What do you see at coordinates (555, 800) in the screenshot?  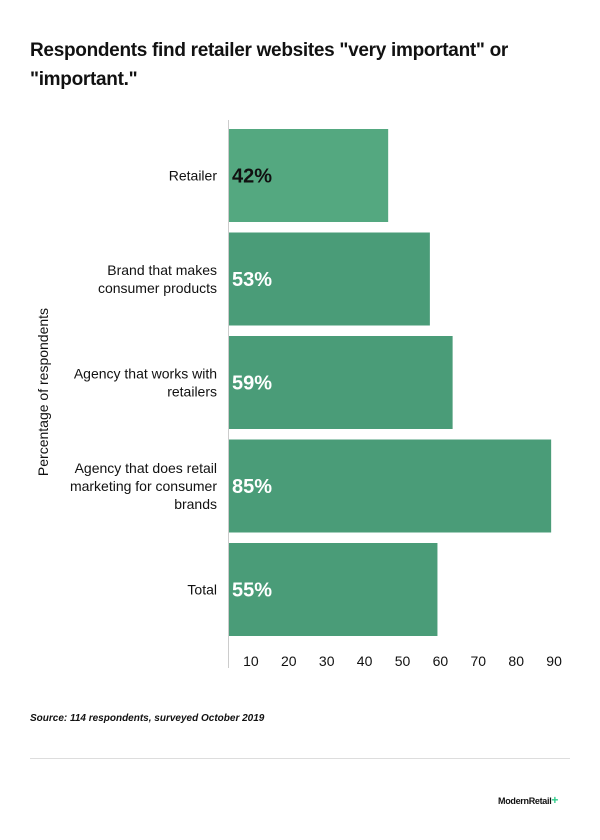 I see `logo-plus-icon: +` at bounding box center [555, 800].